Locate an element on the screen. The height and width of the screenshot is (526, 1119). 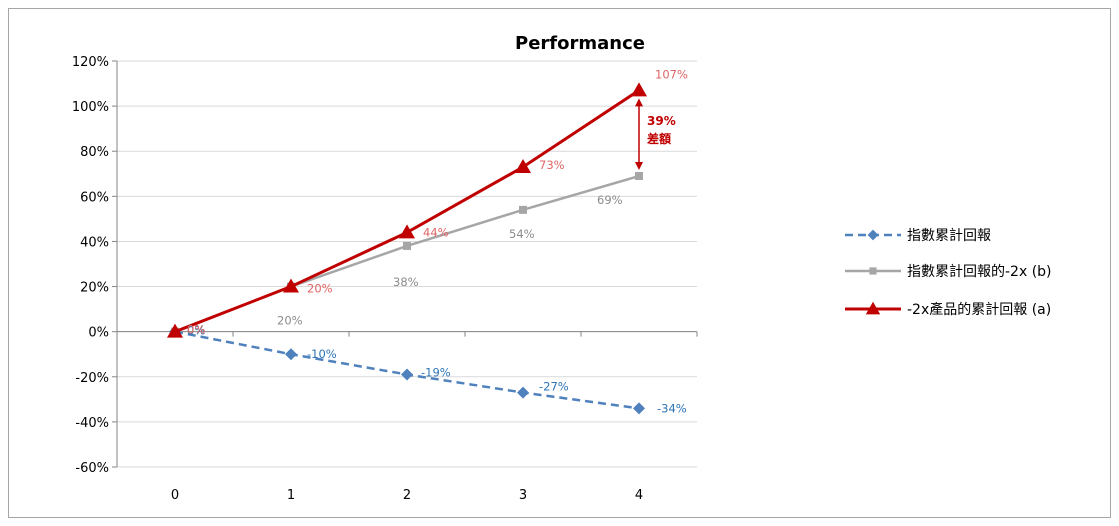
y-tick-label: -40% is located at coordinates (92, 423).